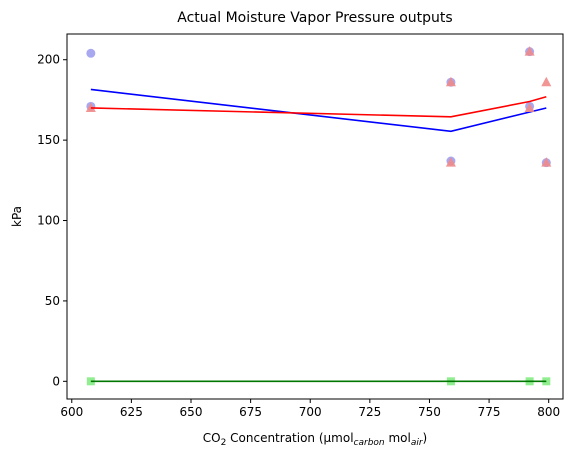  I want to click on x-label-suffix: ), so click(425, 438).